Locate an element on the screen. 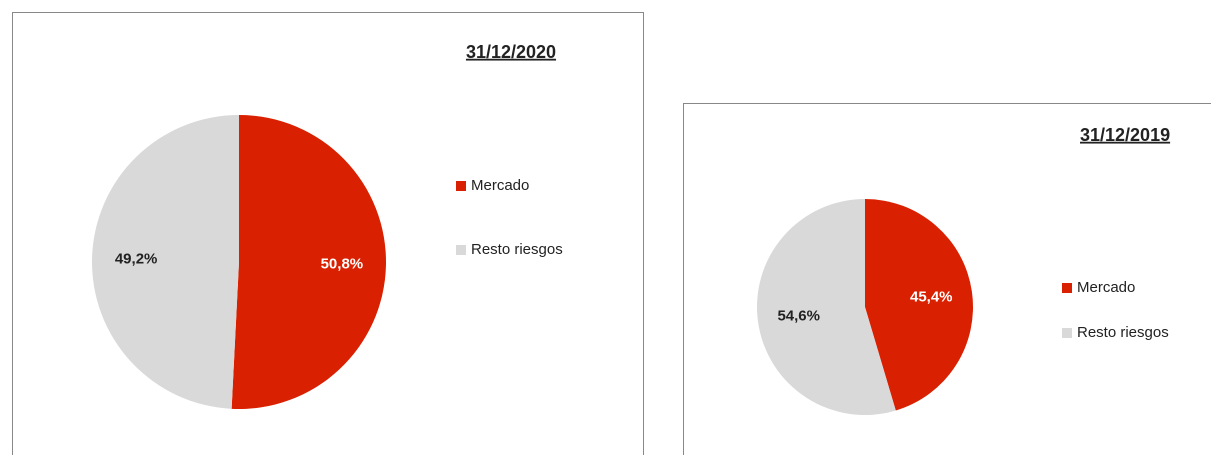 This screenshot has height=455, width=1211. chart-title: 31/12/2020 is located at coordinates (511, 52).